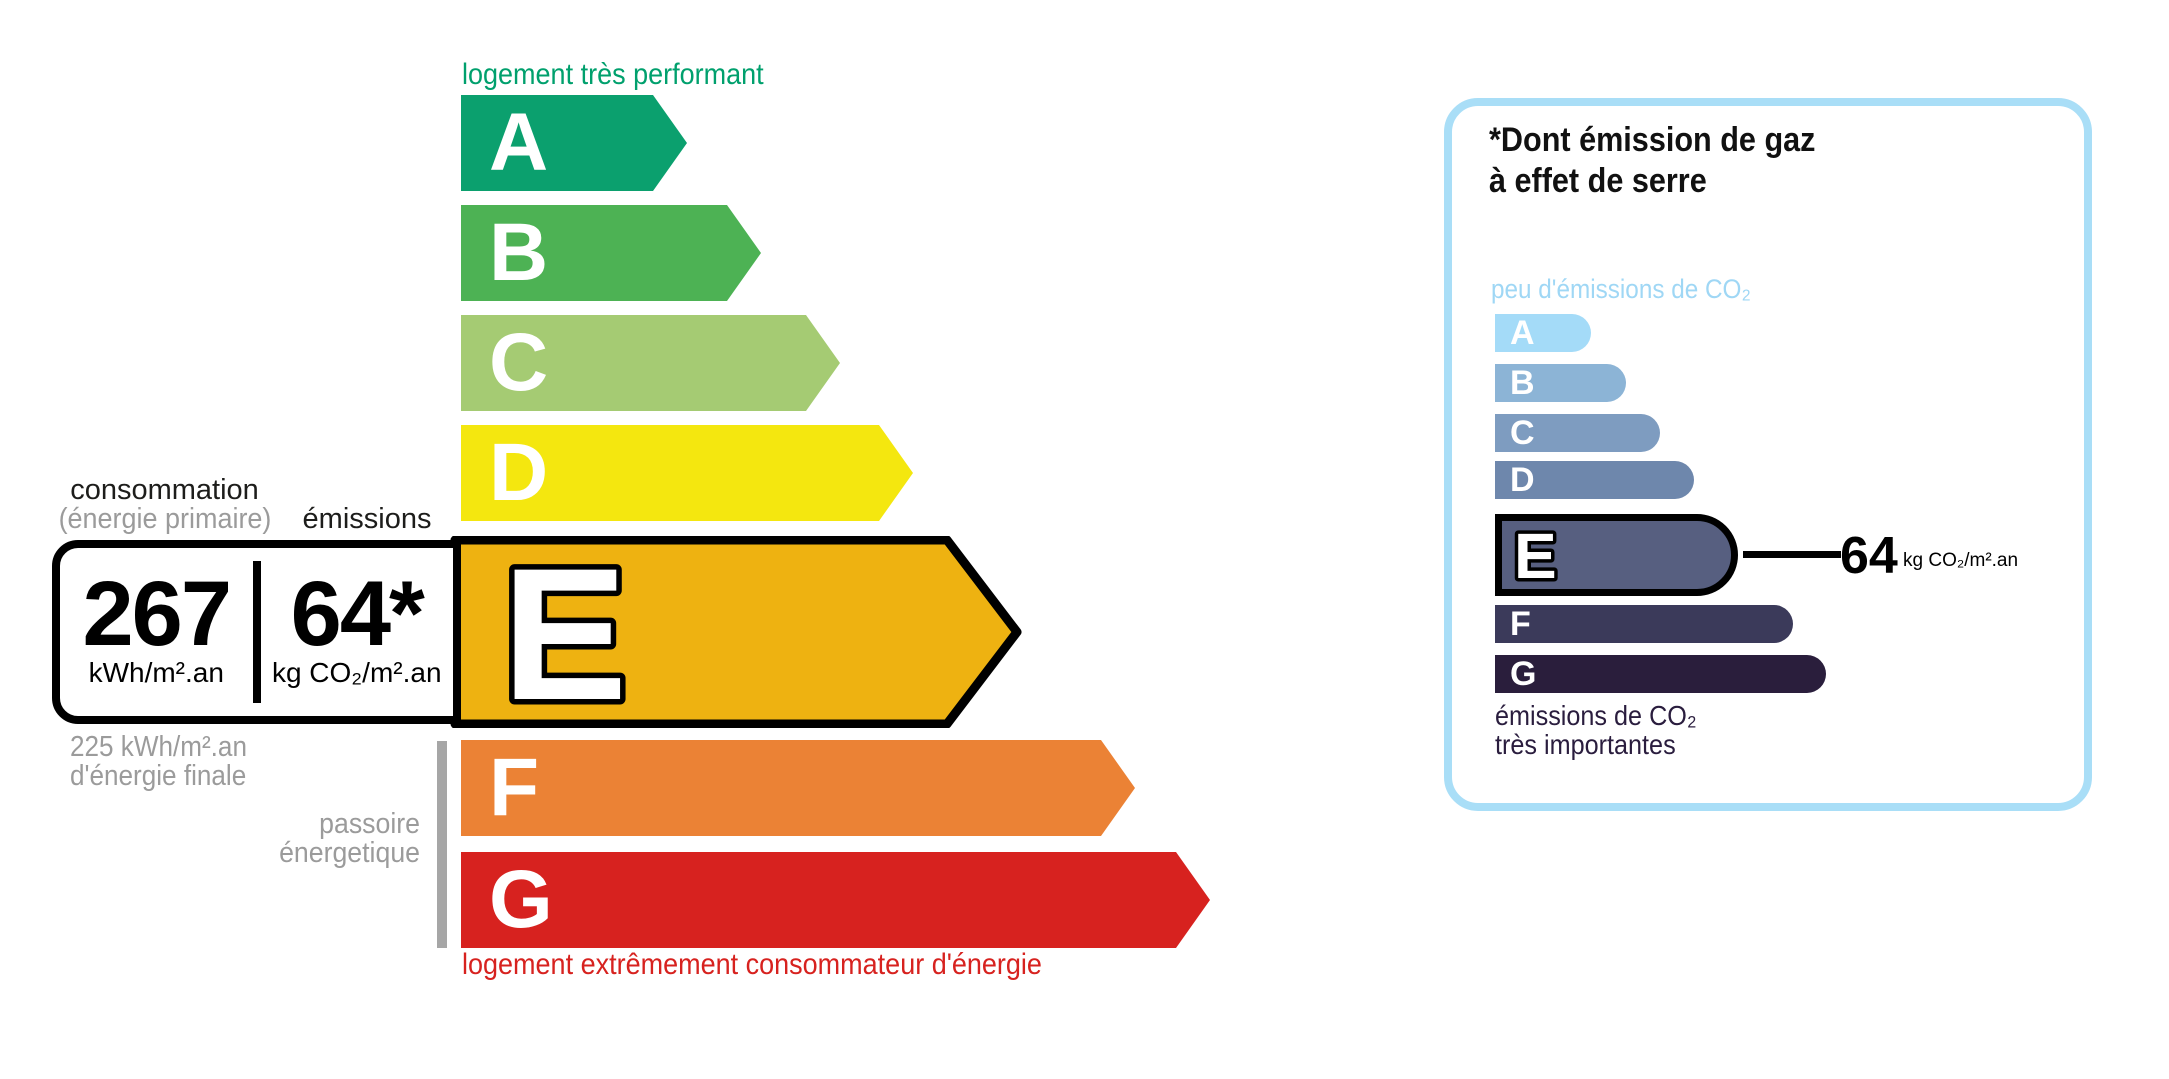 This screenshot has height=1079, width=2169. Describe the element at coordinates (1792, 554) in the screenshot. I see `co2-value-connector-line` at that location.